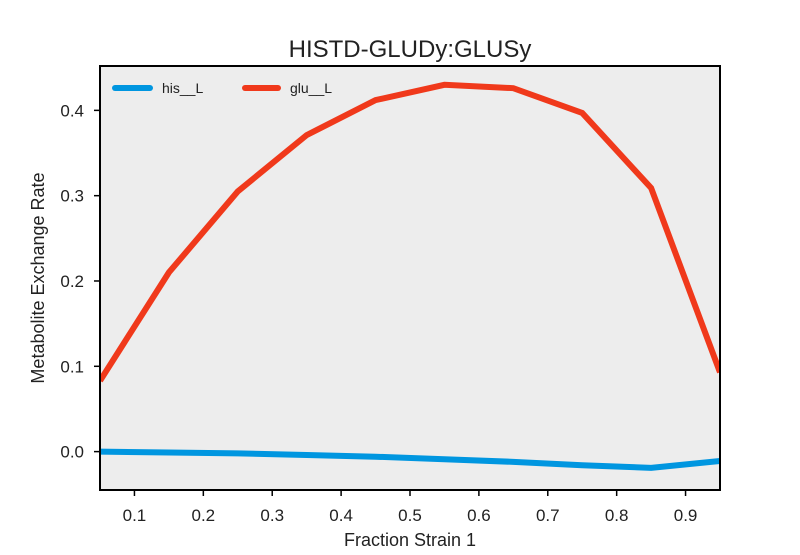 This screenshot has height=555, width=800. What do you see at coordinates (410, 540) in the screenshot?
I see `x-axis-label: Fraction Strain 1` at bounding box center [410, 540].